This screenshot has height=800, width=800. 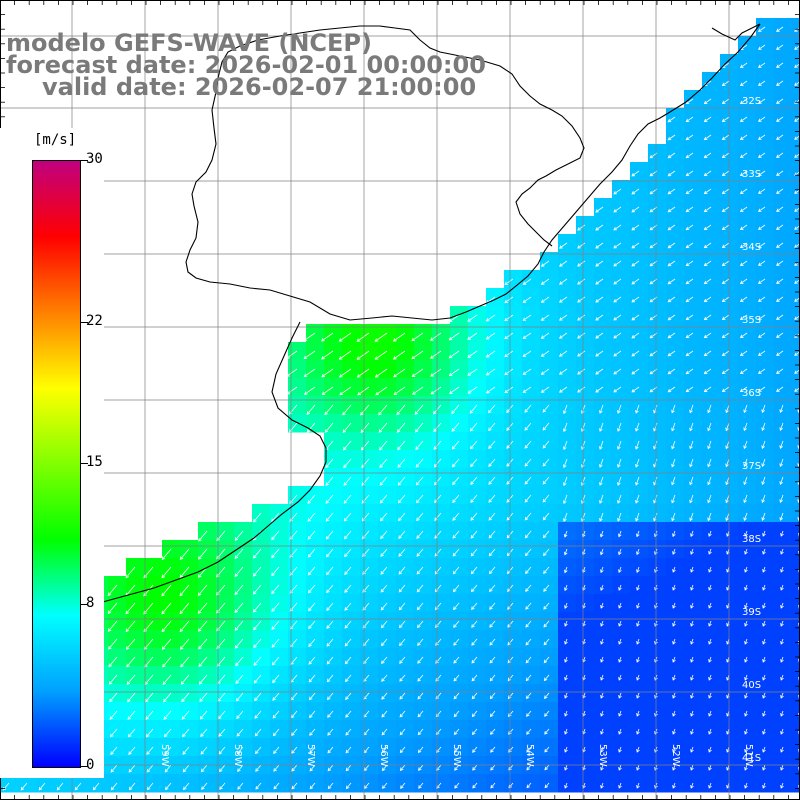 I want to click on colorbar-tick-label: 30, so click(x=94, y=159).